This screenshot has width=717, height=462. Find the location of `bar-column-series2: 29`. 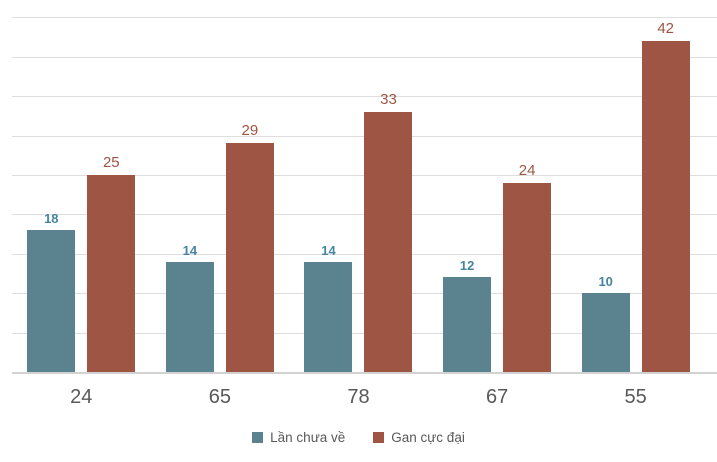

bar-column-series2: 29 is located at coordinates (249, 246).